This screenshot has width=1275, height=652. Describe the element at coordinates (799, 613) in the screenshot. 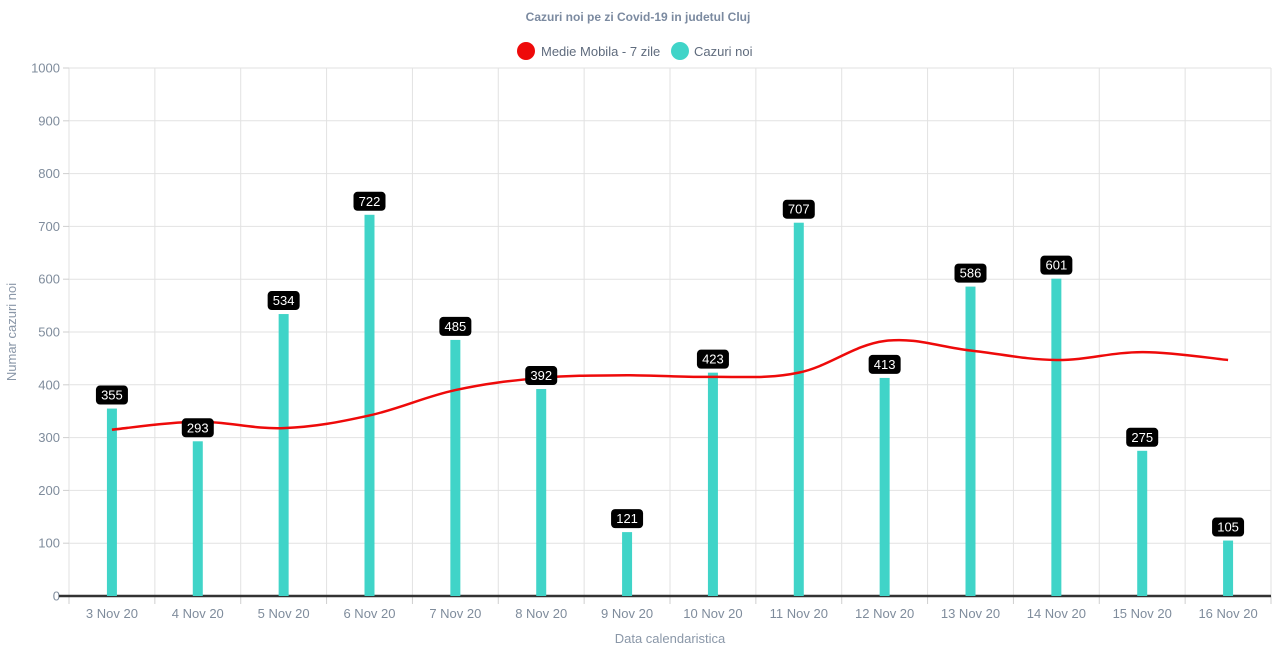

I see `x-tick-label: 11 Nov 20` at that location.